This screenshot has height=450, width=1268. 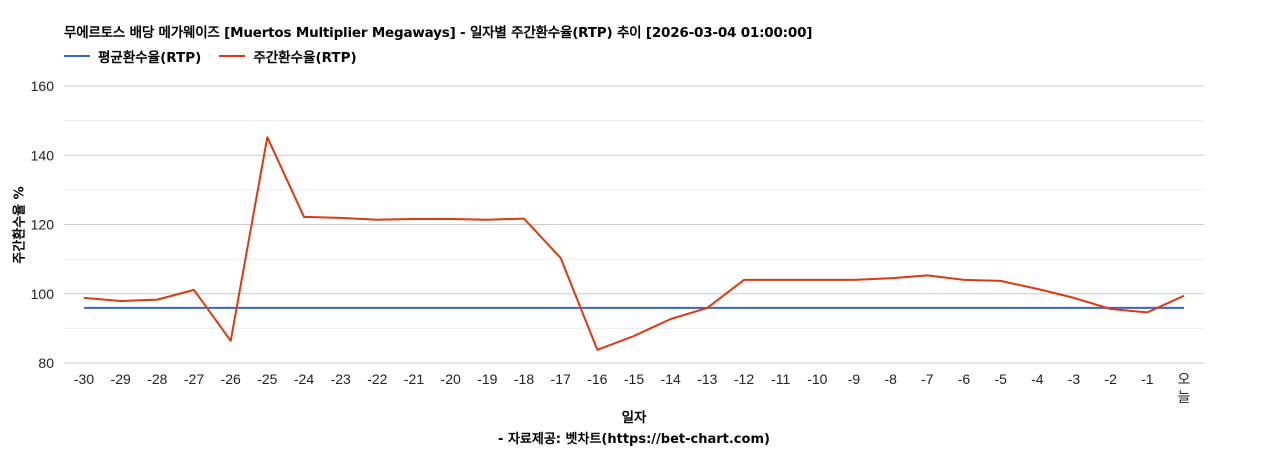 What do you see at coordinates (561, 379) in the screenshot?
I see `x-tick-label: -17` at bounding box center [561, 379].